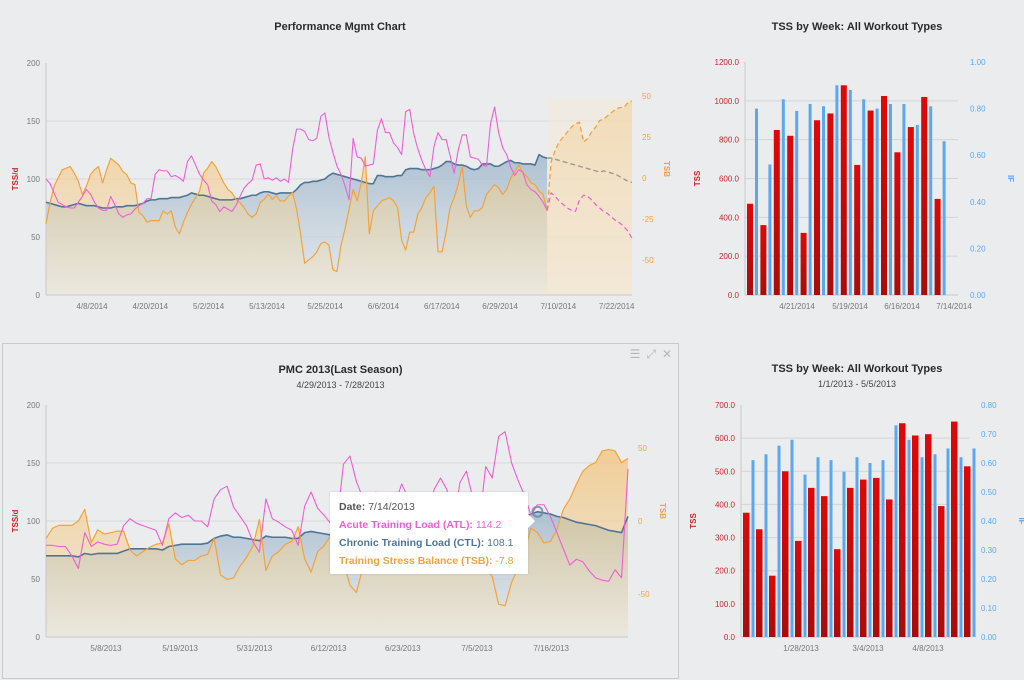 The height and width of the screenshot is (680, 1024). I want to click on left-tick-label: 200.0, so click(725, 571).